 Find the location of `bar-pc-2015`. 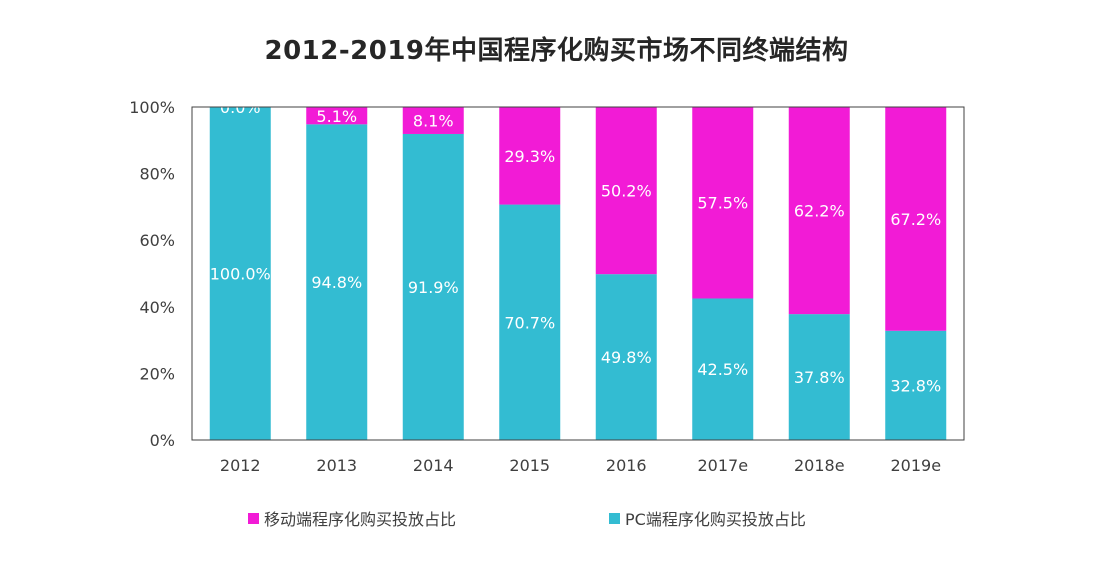

bar-pc-2015 is located at coordinates (530, 322).